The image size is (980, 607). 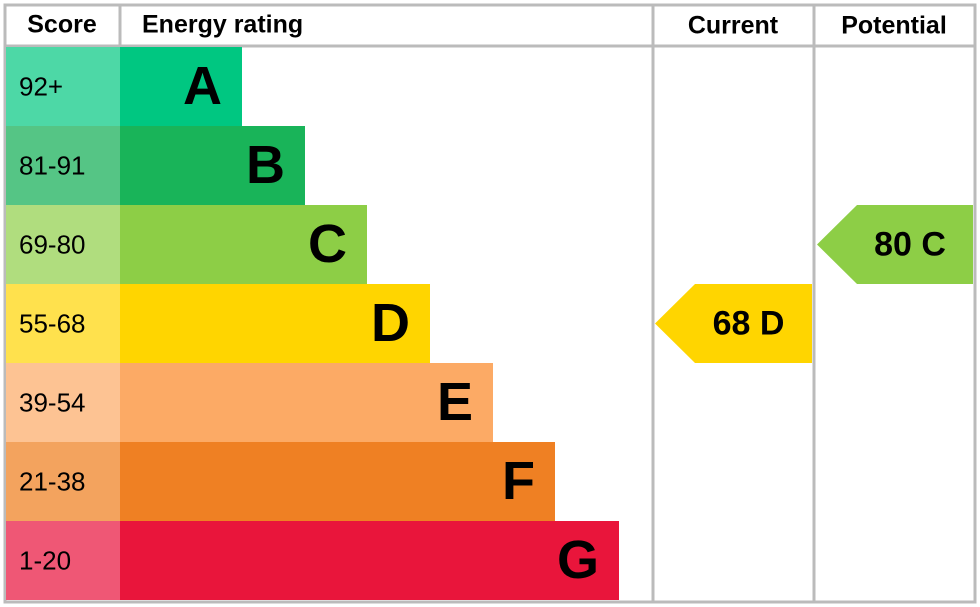 I want to click on current-score: 68, so click(x=732, y=323).